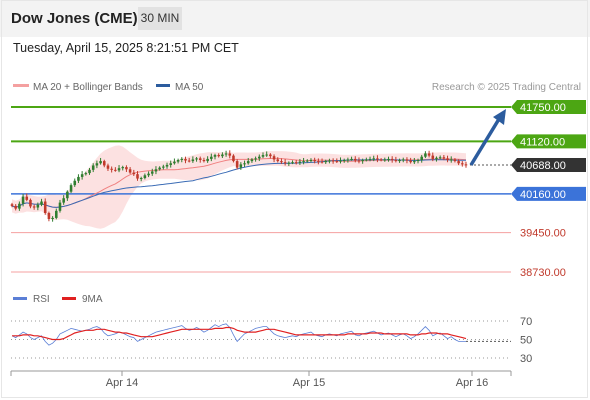  What do you see at coordinates (543, 234) in the screenshot?
I see `level-label-4: 39450.00` at bounding box center [543, 234].